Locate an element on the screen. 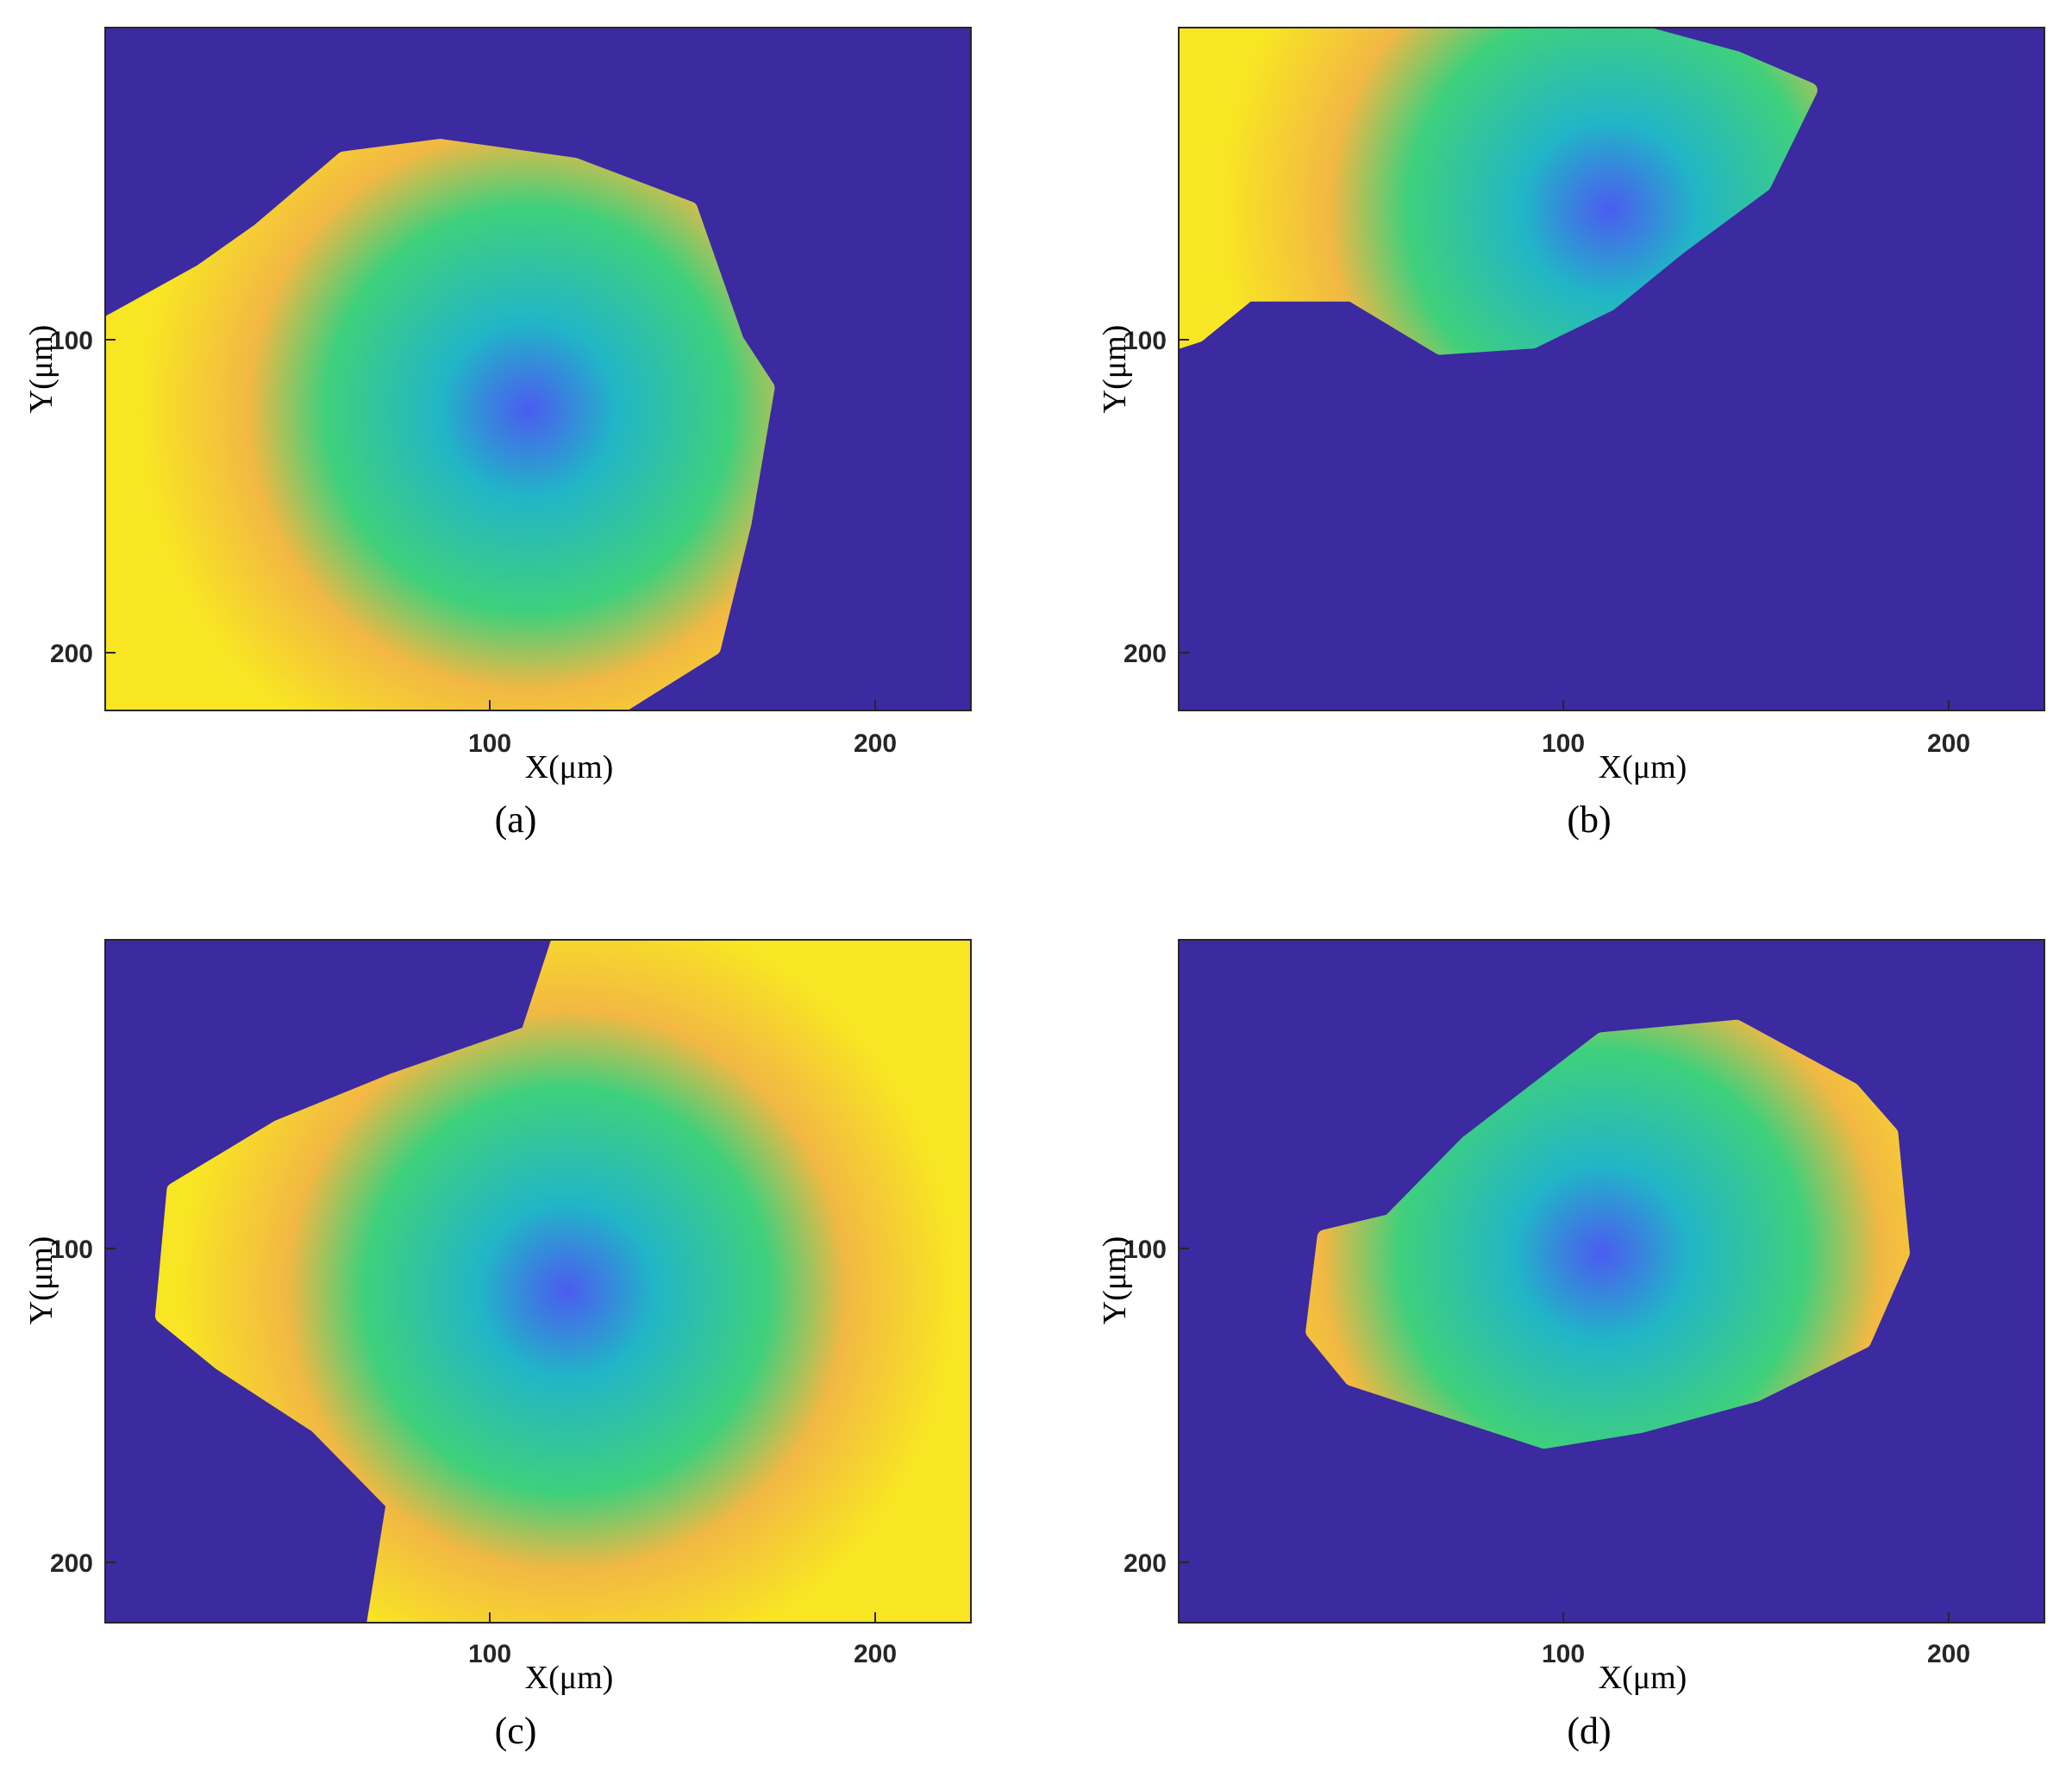  x-tick-label-a-100: 100 is located at coordinates (489, 743).